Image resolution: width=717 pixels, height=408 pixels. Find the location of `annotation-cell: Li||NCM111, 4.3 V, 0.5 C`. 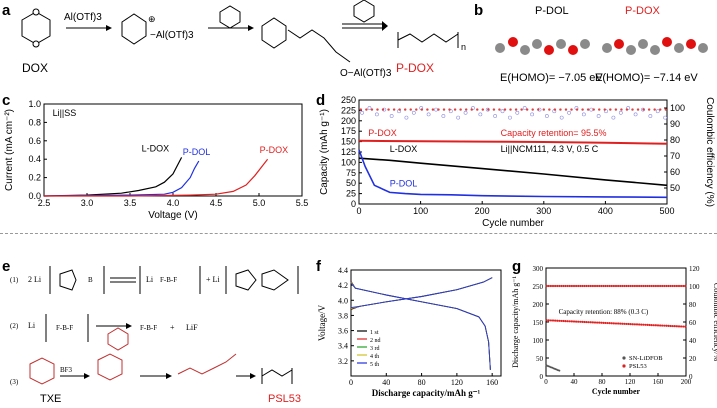

annotation-cell: Li||NCM111, 4.3 V, 0.5 C is located at coordinates (550, 149).